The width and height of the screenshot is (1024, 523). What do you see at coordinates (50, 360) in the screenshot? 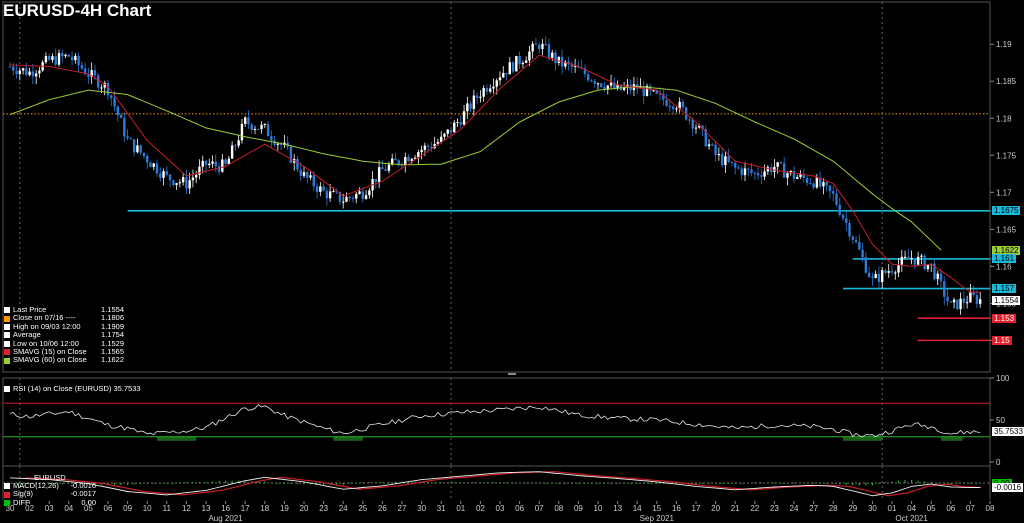
I see `legend-label: SMAVG (60) on Close` at bounding box center [50, 360].